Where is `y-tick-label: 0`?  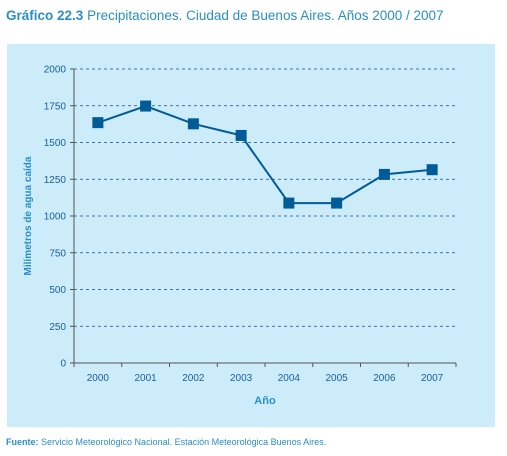 y-tick-label: 0 is located at coordinates (63, 364).